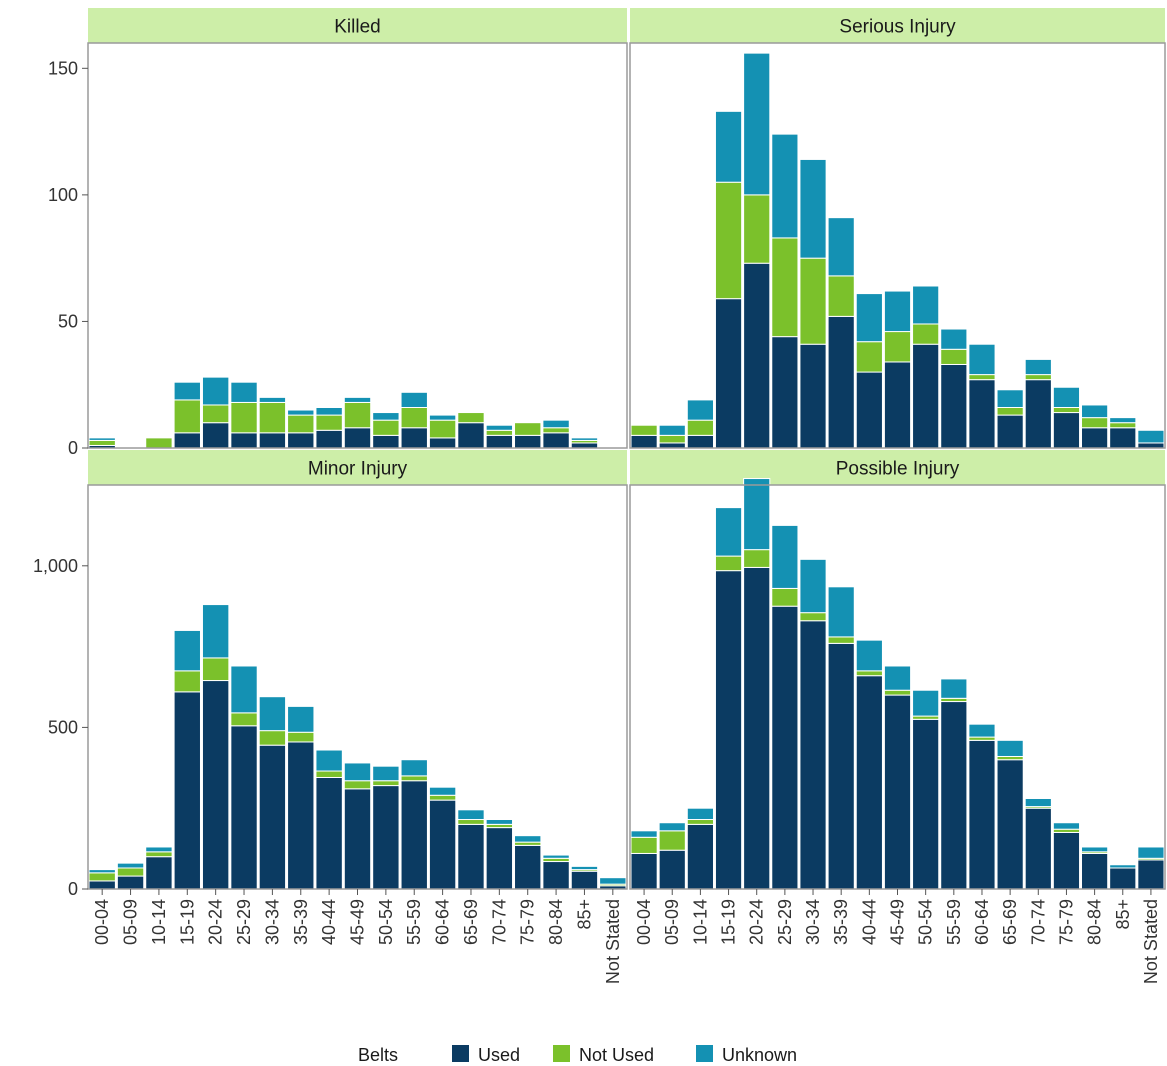 This screenshot has width=1167, height=1066. I want to click on x-tick-label: 60-64, so click(982, 922).